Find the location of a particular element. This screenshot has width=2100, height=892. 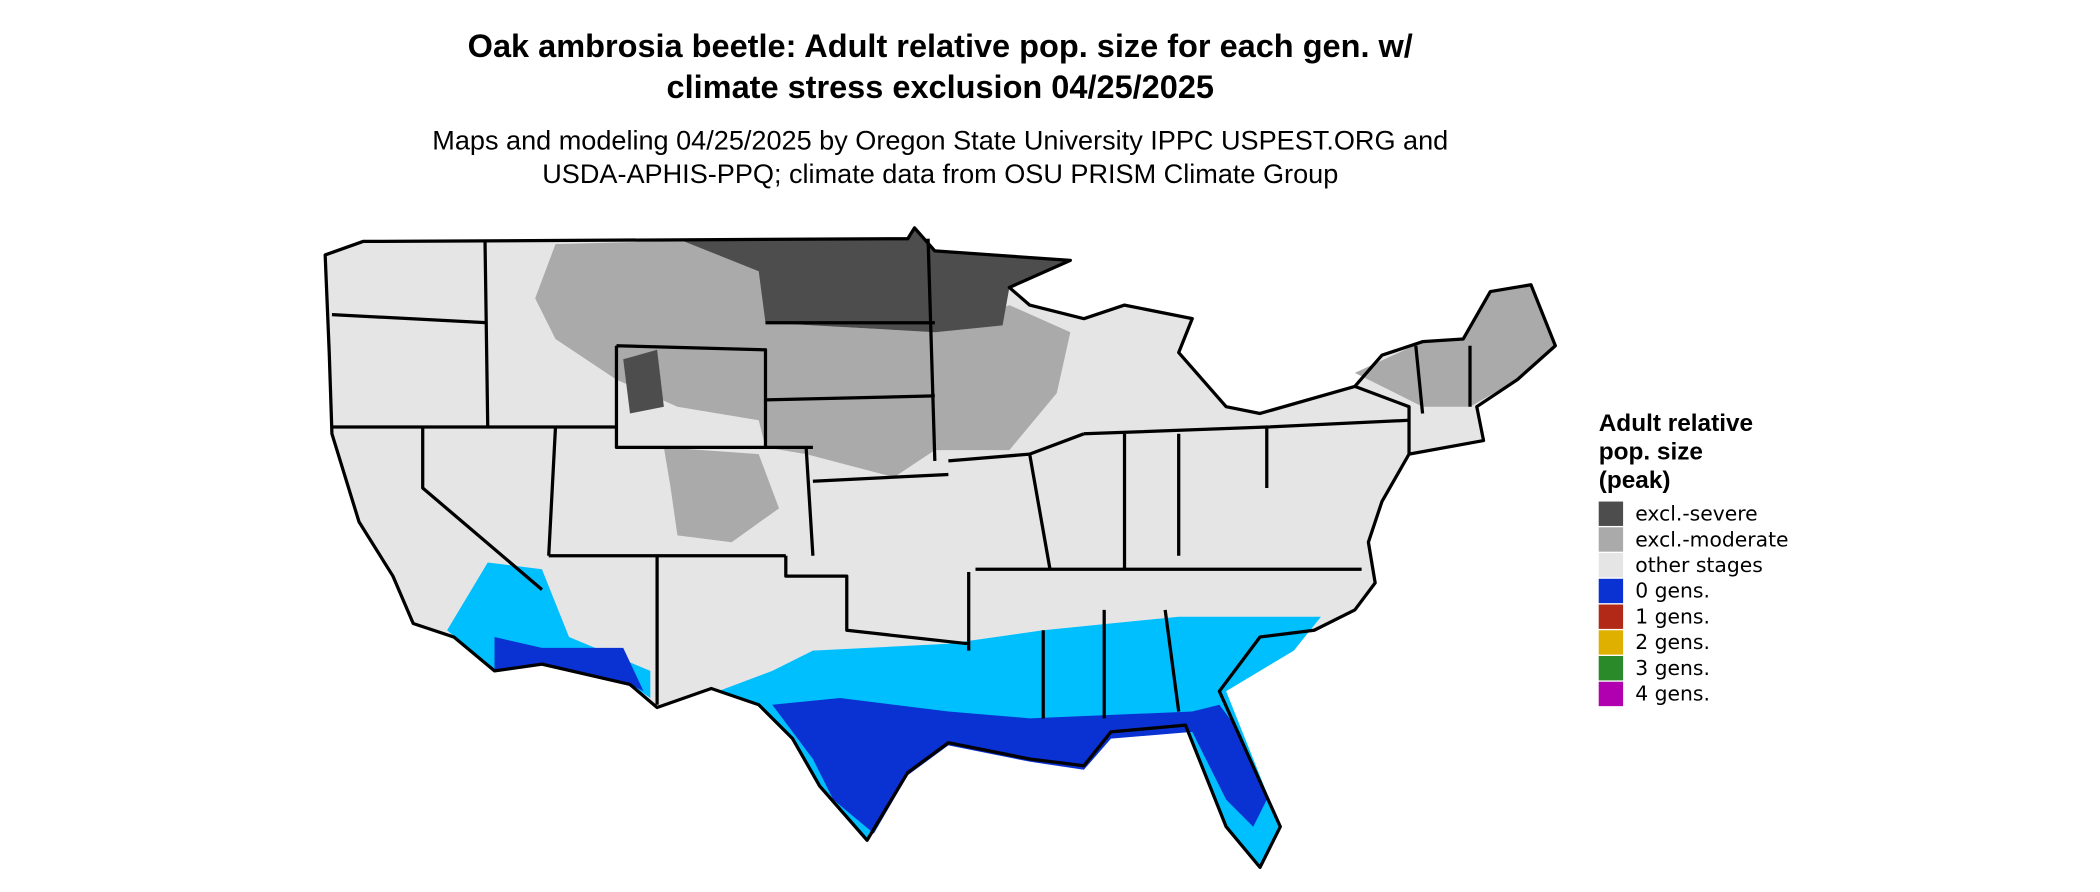

legend-label: 2 gens. is located at coordinates (1672, 642).